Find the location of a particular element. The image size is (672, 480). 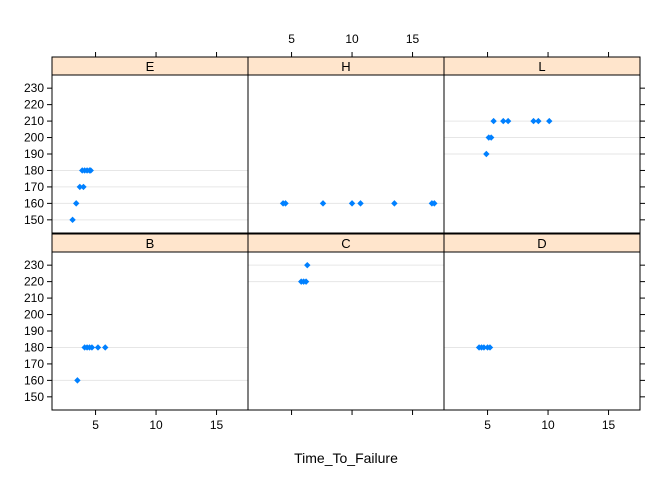

strip-label: C is located at coordinates (345, 243).